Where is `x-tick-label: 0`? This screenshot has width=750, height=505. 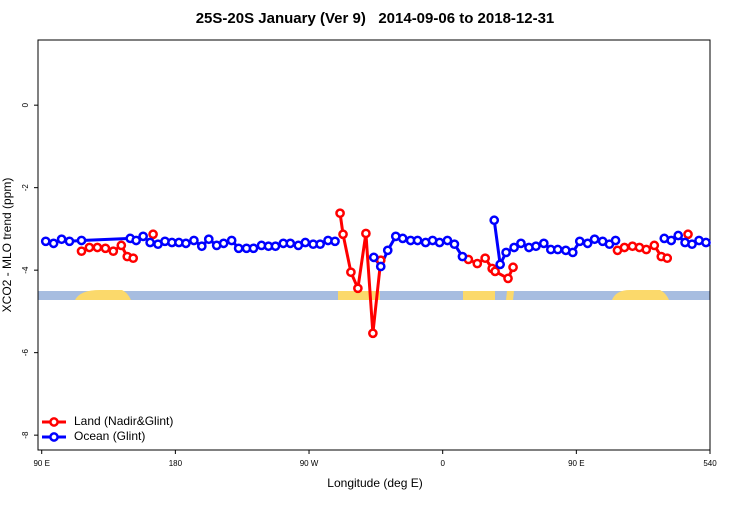 x-tick-label: 0 is located at coordinates (442, 463).